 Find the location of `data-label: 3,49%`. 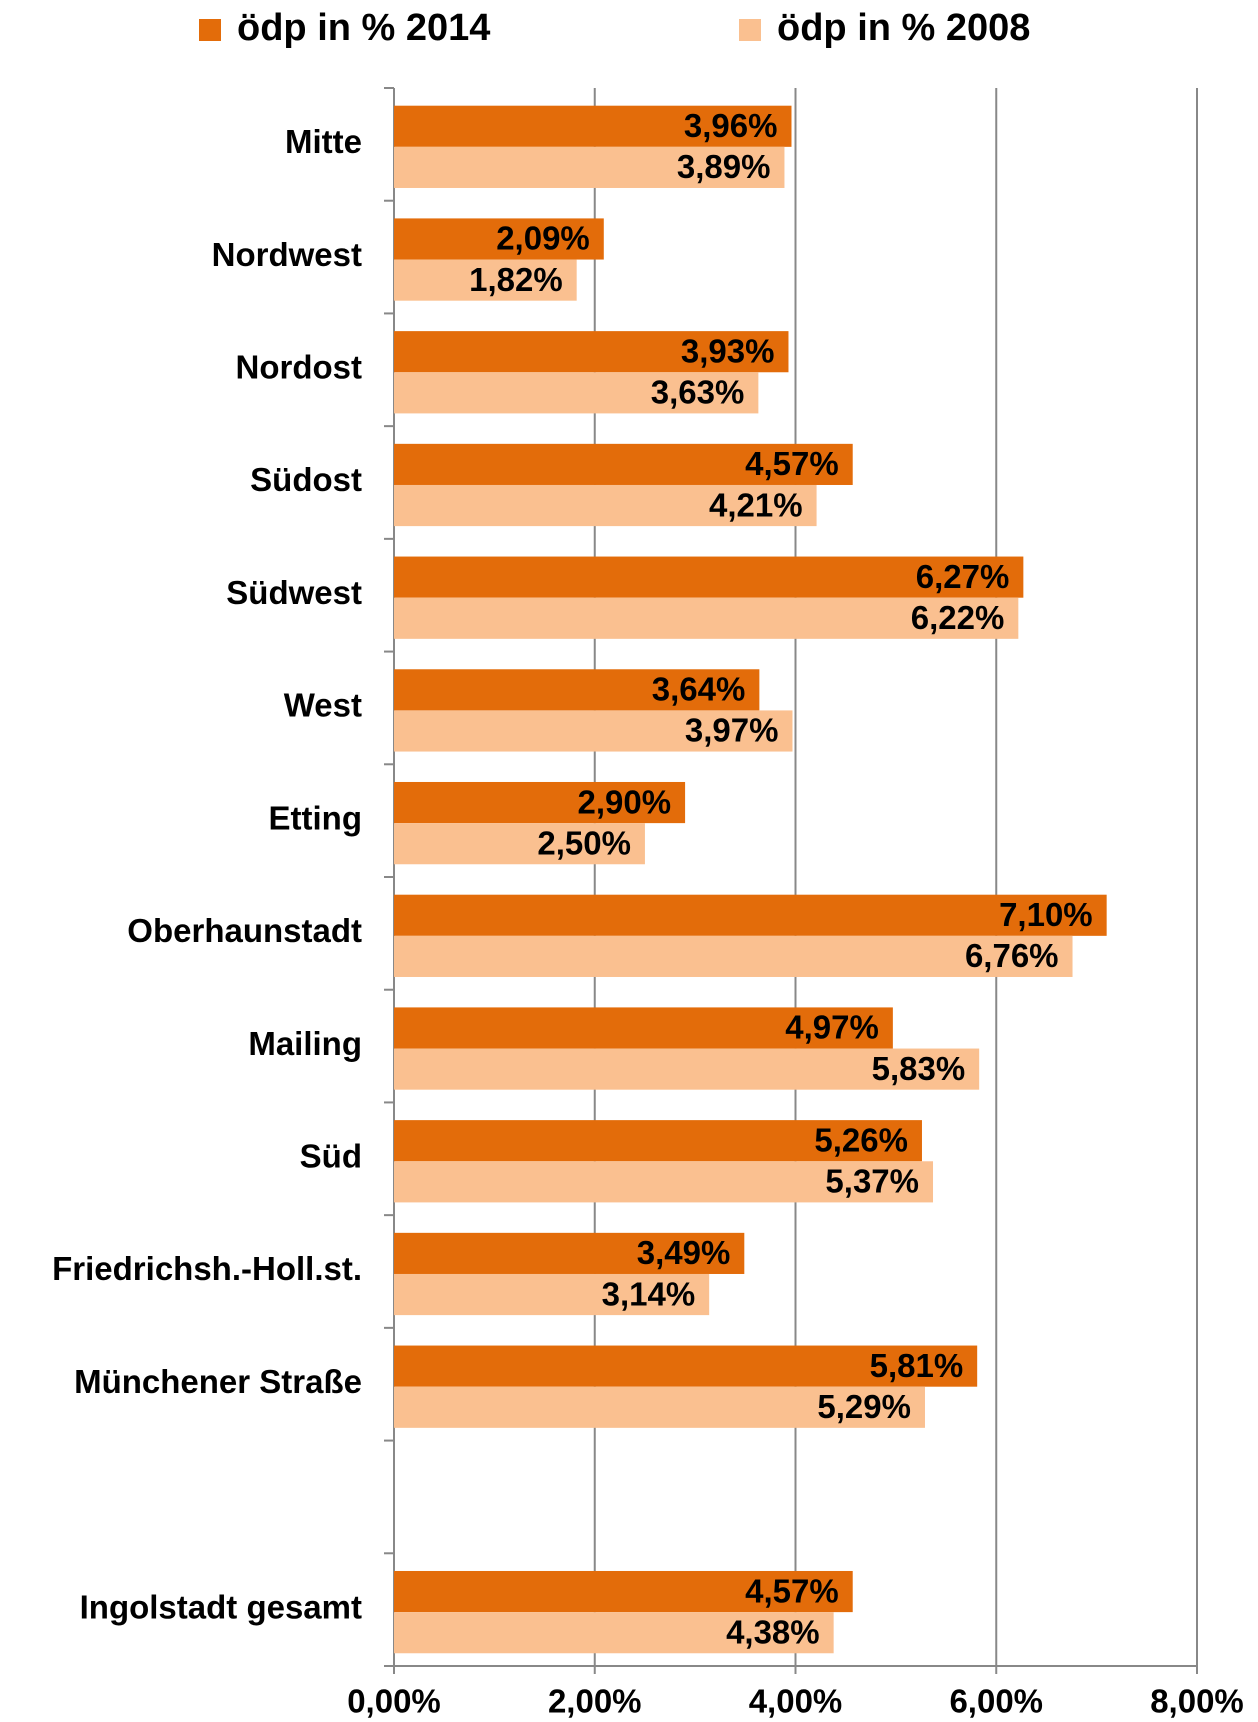

data-label: 3,49% is located at coordinates (684, 1252).